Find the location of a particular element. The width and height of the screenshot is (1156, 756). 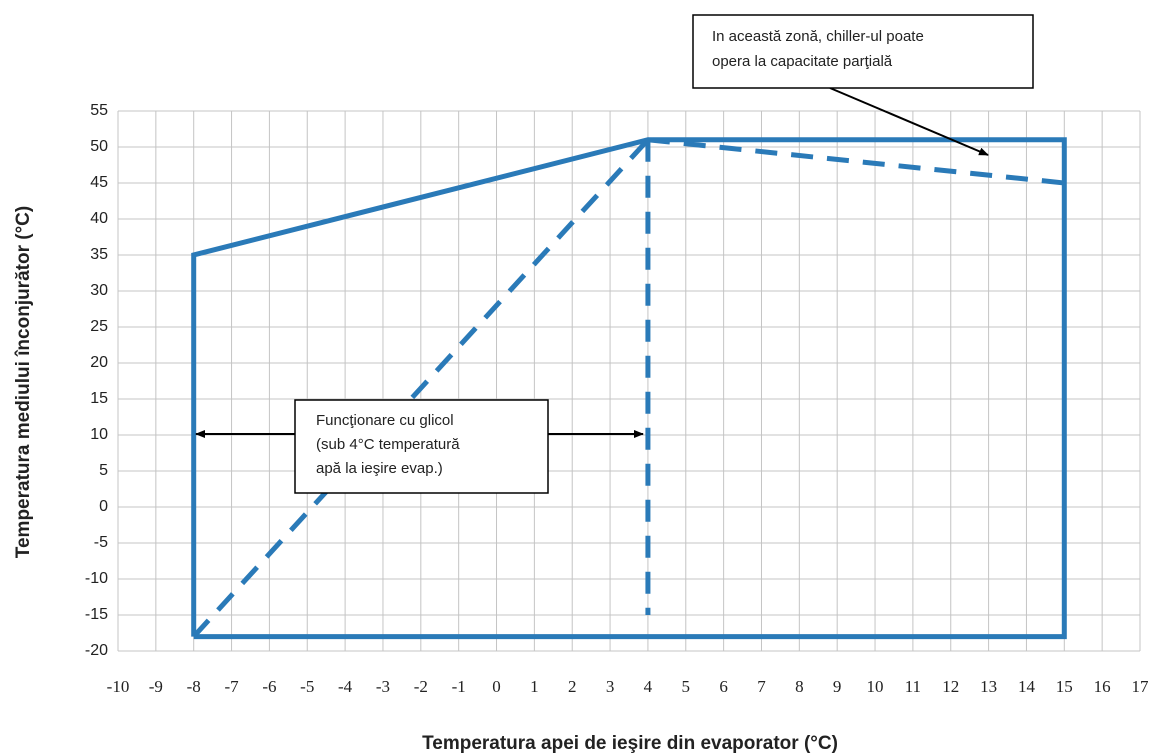

y-tick-label: 20 is located at coordinates (99, 362).